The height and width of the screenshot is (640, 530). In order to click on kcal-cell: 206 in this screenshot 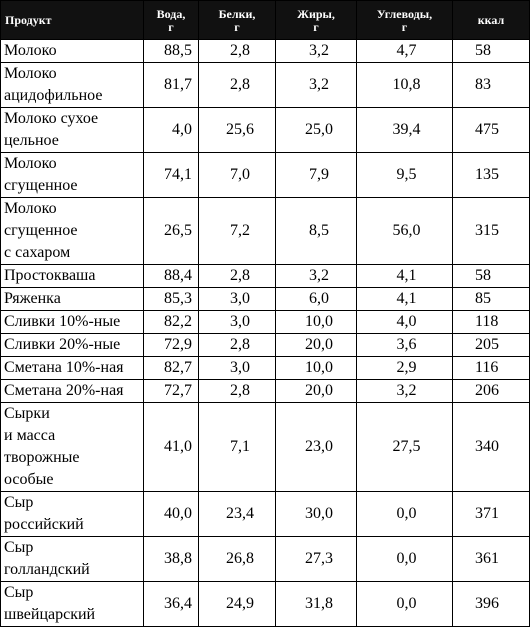, I will do `click(491, 391)`.